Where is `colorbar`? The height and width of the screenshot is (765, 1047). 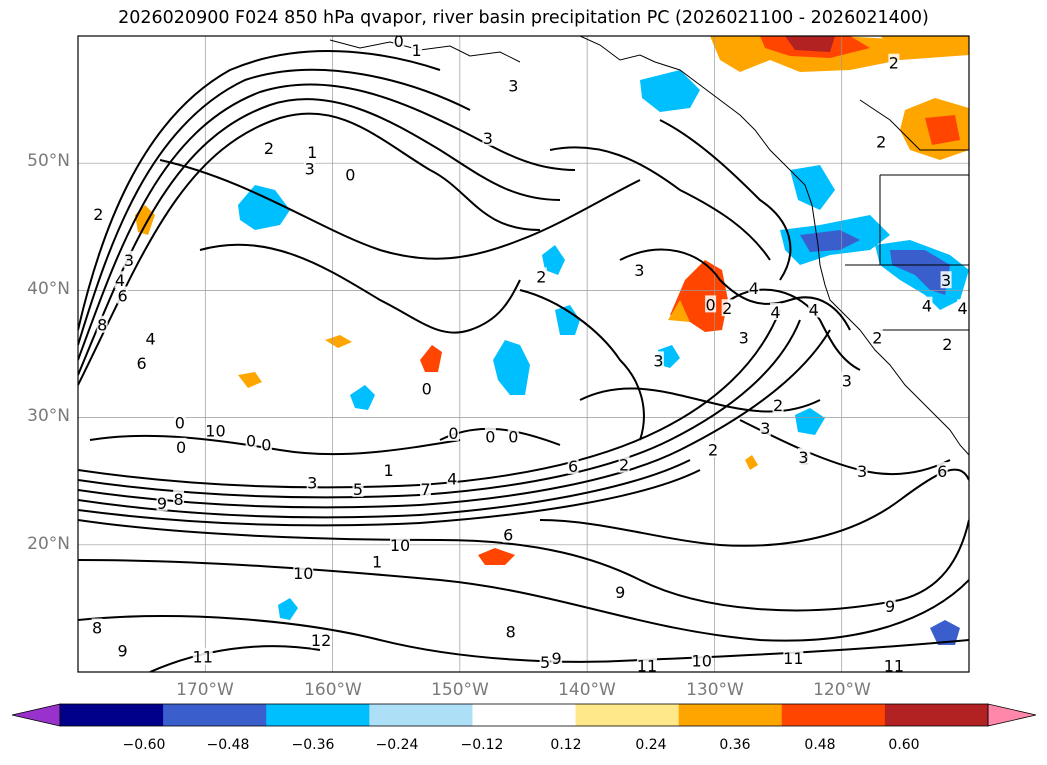 colorbar is located at coordinates (524, 715).